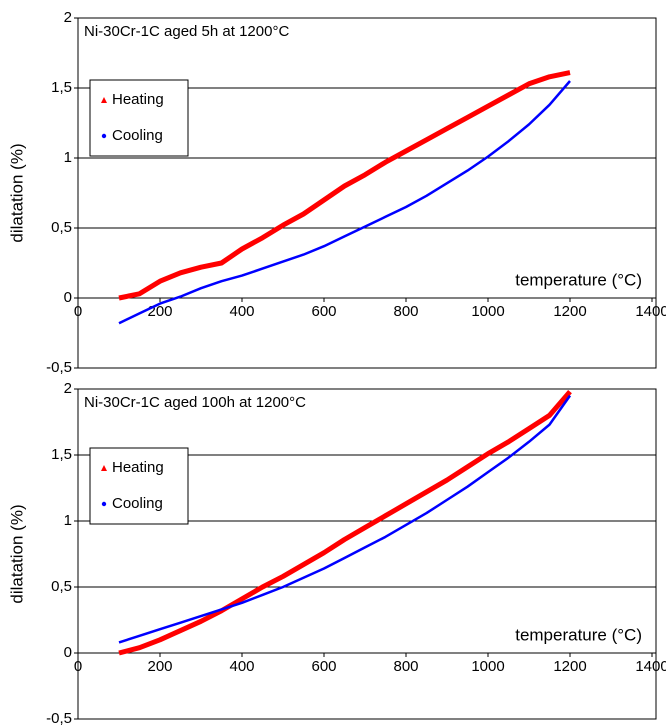 The image size is (666, 727). I want to click on chart-title: Ni-30Cr-1C aged 100h at 1200°C, so click(195, 402).